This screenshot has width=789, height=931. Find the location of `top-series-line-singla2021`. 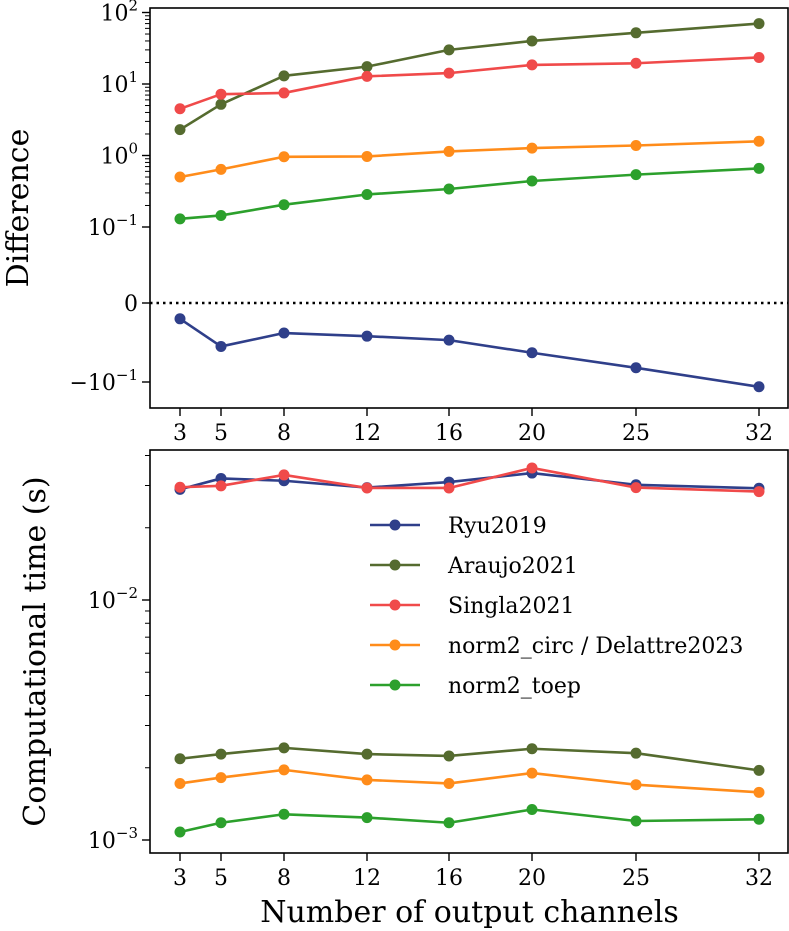

top-series-line-singla2021 is located at coordinates (469, 83).